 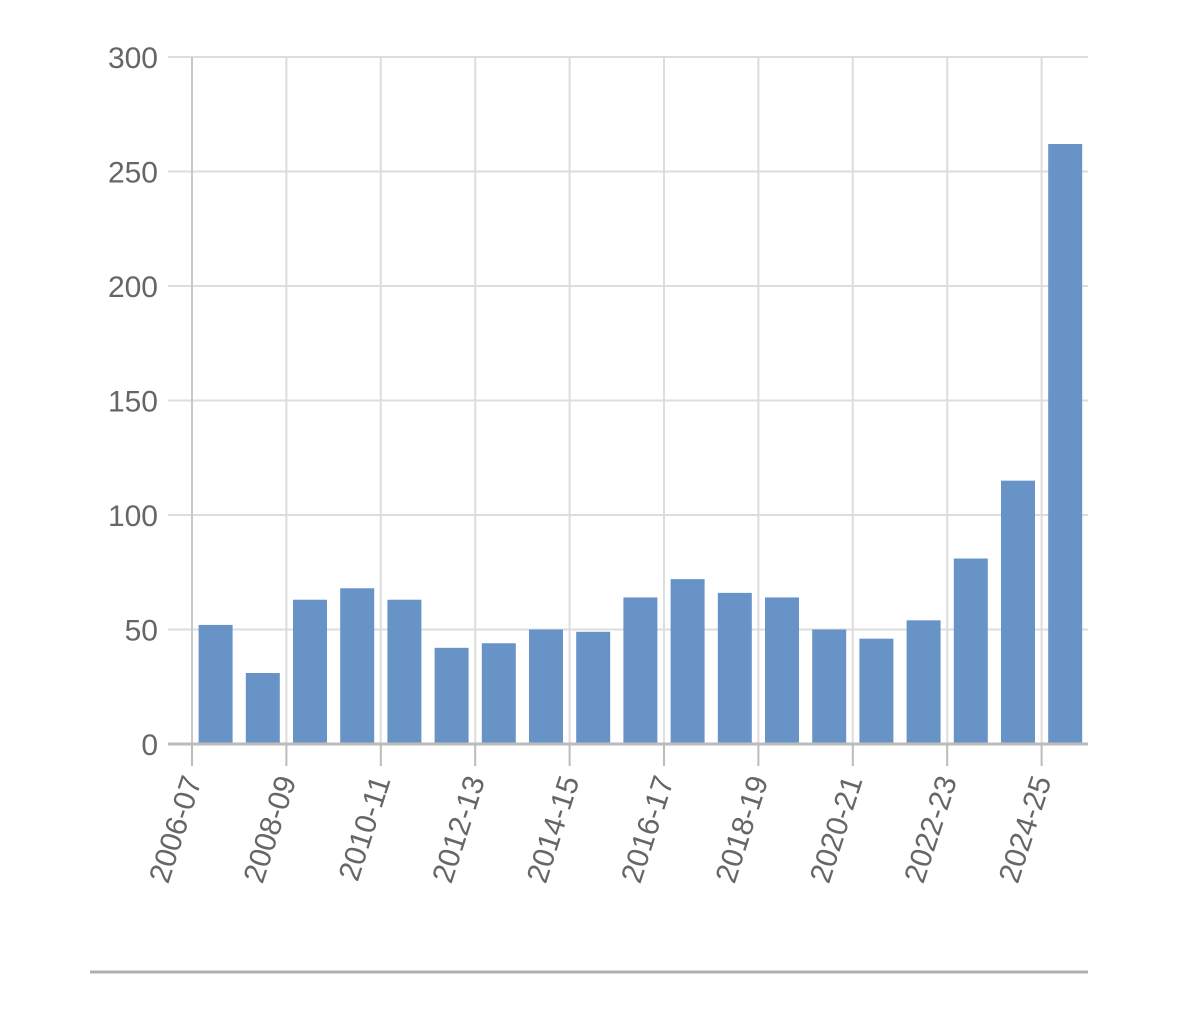 I want to click on x-tick-label: 2006-07, so click(x=175, y=829).